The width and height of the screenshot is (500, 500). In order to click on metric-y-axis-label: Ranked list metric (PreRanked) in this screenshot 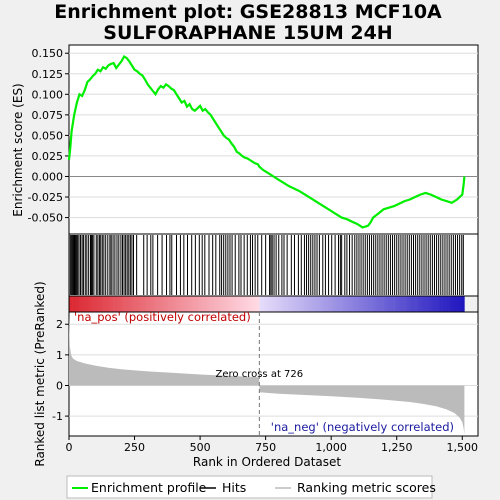, I will do `click(40, 373)`.